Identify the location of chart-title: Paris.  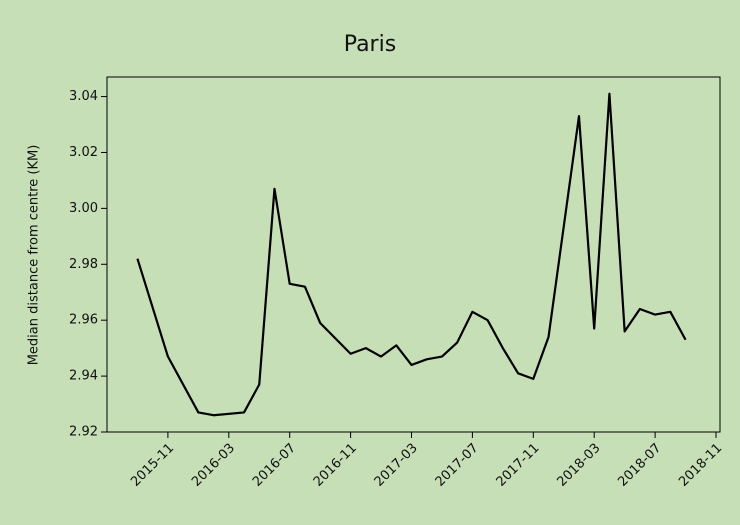
(370, 44).